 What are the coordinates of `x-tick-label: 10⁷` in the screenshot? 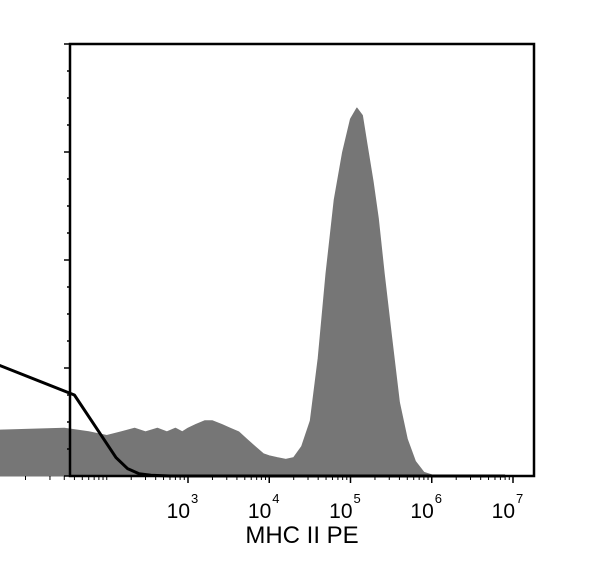 It's located at (508, 507).